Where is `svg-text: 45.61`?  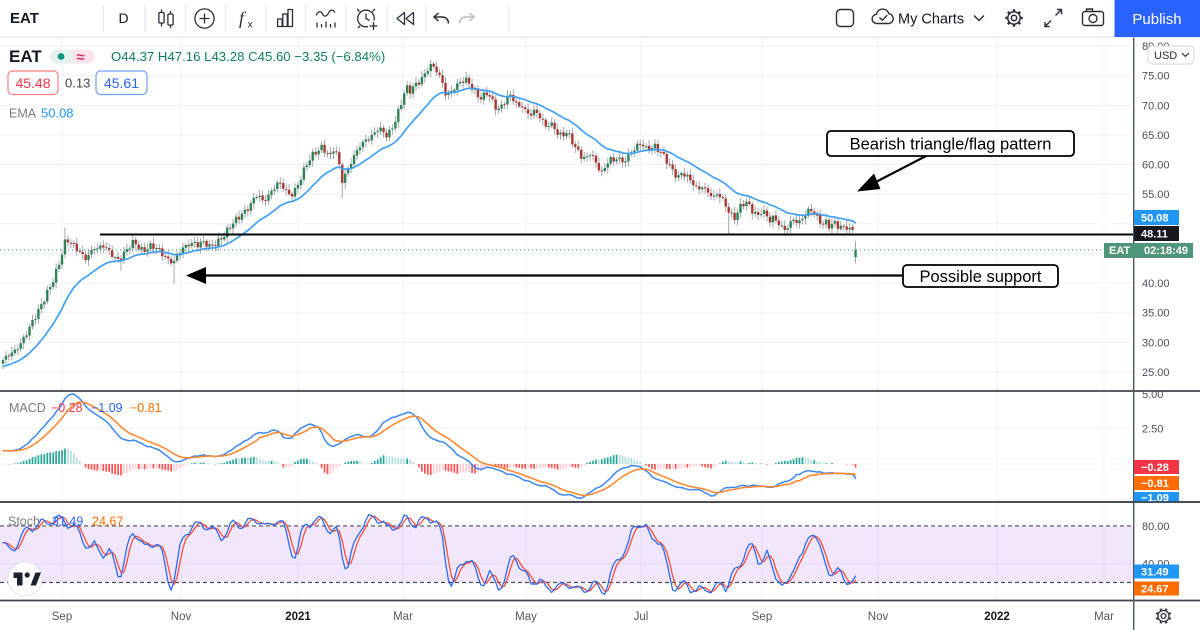 svg-text: 45.61 is located at coordinates (121, 83).